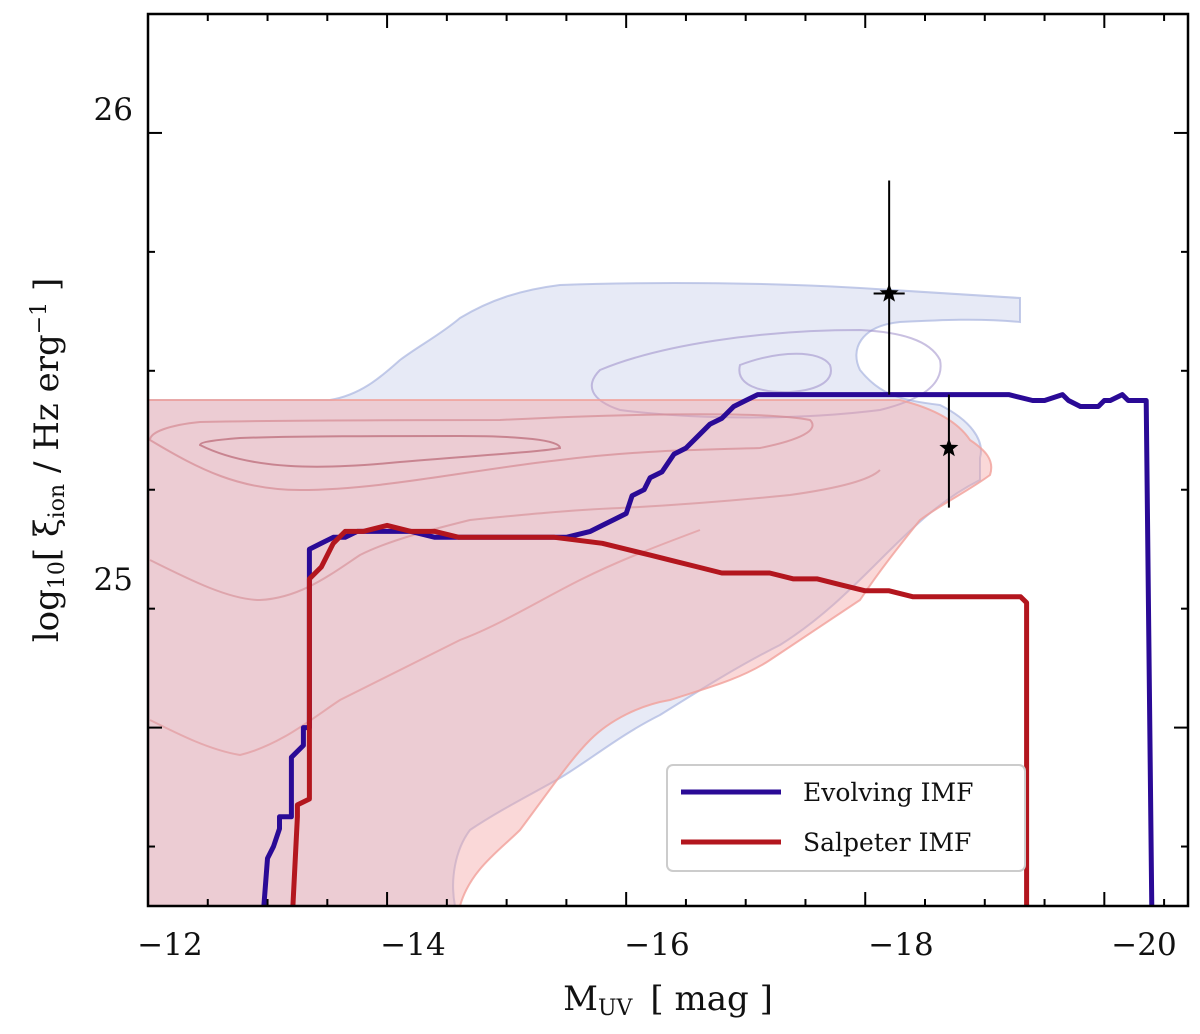 This screenshot has width=1200, height=1034. Describe the element at coordinates (515, 535) in the screenshot. I see `red-density-low` at that location.